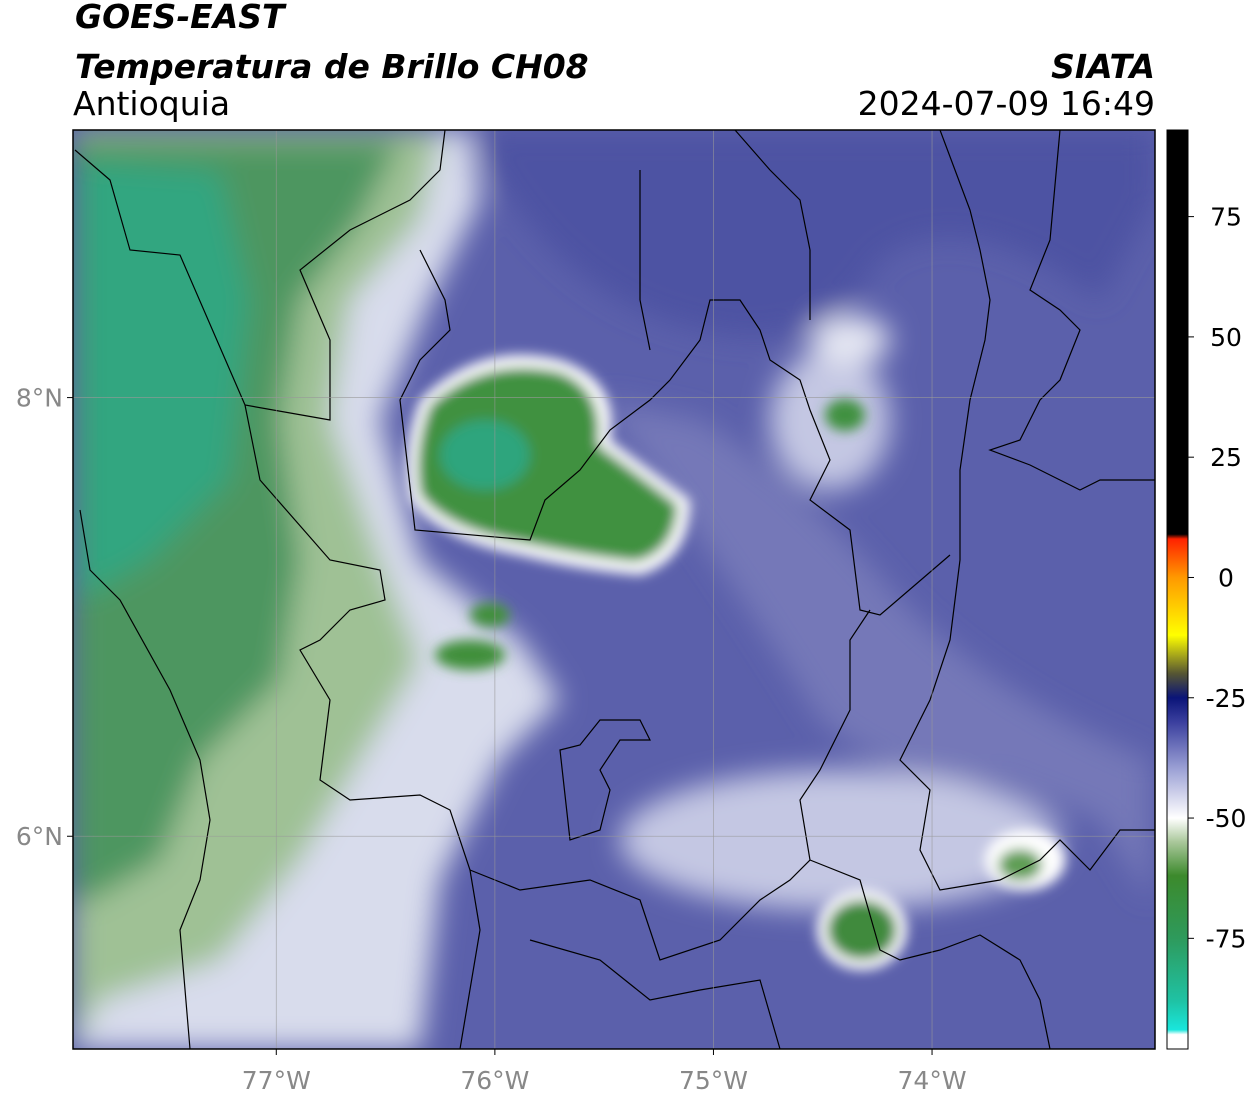 This screenshot has width=1252, height=1099. I want to click on datetime: 2024-07-09 16:49, so click(1006, 103).